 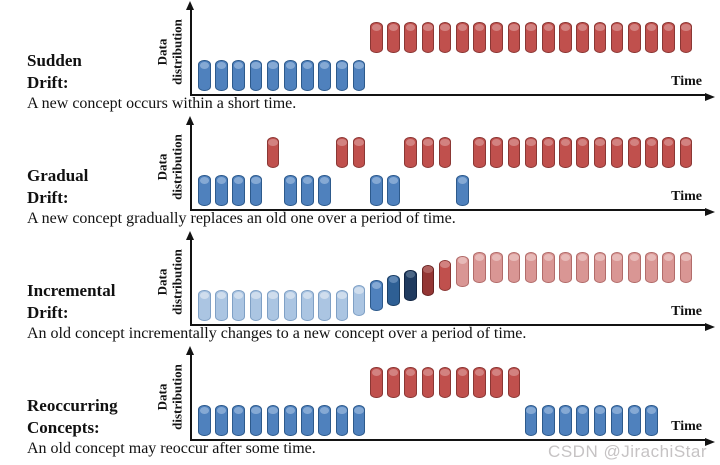 I want to click on x-axis-label: Time, so click(x=686, y=426).